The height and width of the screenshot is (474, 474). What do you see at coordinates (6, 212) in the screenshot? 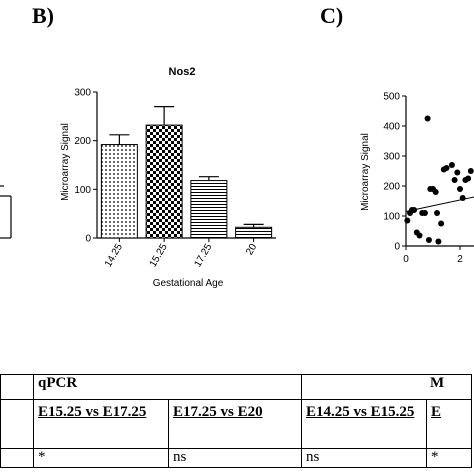
I see `panel-a-fragment` at bounding box center [6, 212].